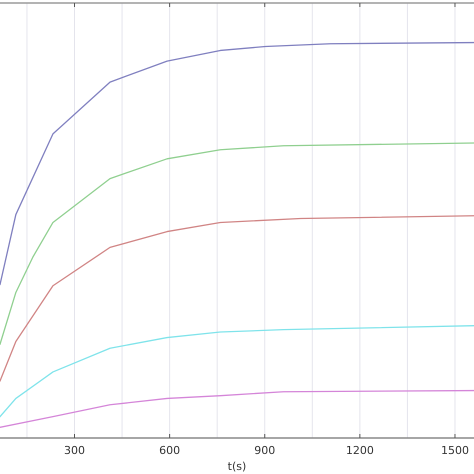  What do you see at coordinates (454, 450) in the screenshot?
I see `x-tick-label: 1500` at bounding box center [454, 450].